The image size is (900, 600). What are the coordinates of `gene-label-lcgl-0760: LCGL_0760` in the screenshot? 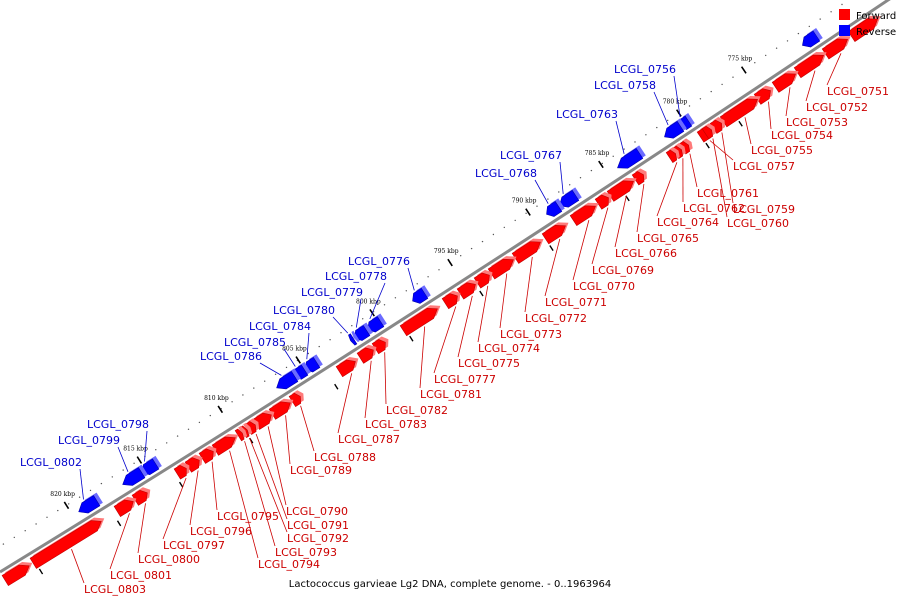 It's located at (758, 223).